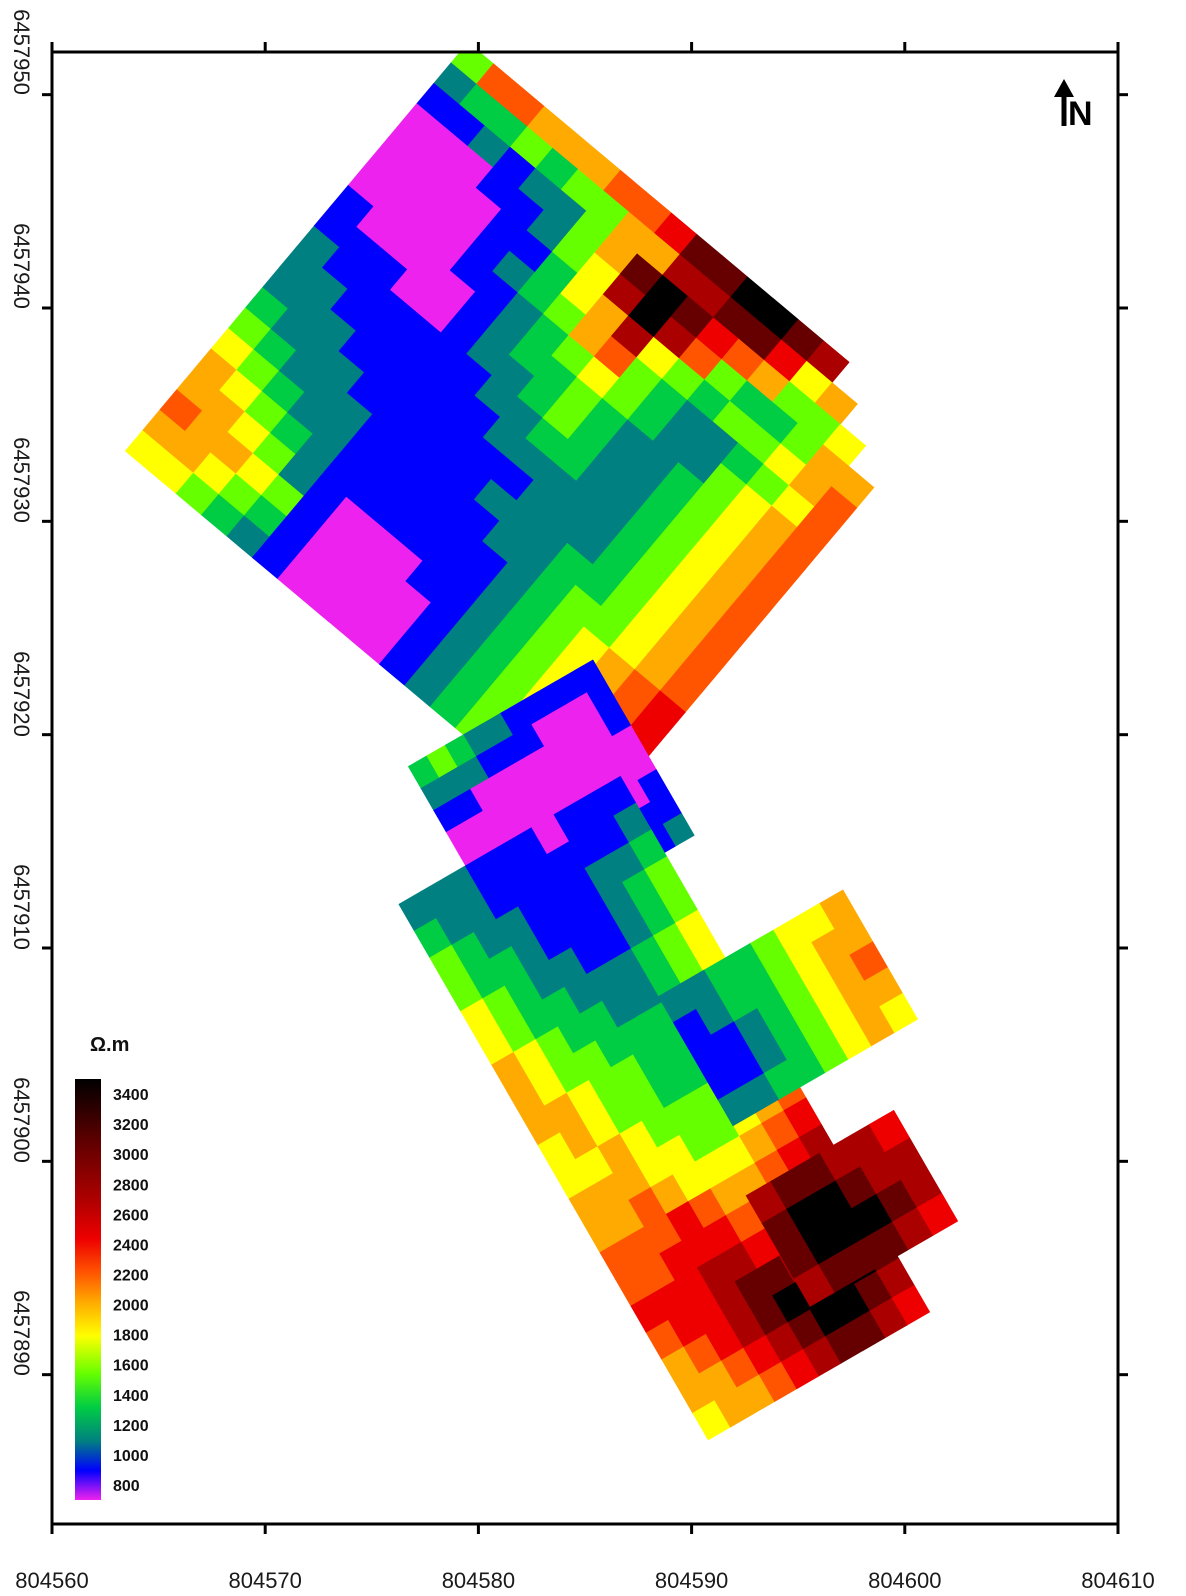 The height and width of the screenshot is (1596, 1186). What do you see at coordinates (109, 1045) in the screenshot?
I see `legend-title: Ω.m` at bounding box center [109, 1045].